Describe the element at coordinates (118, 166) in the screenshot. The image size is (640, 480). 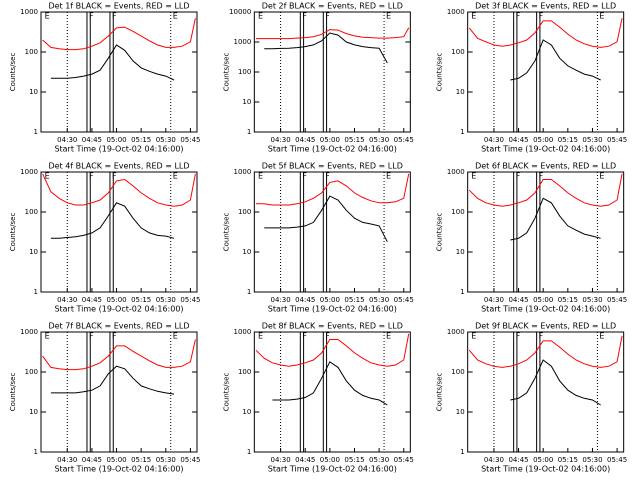
I see `chart-title: Det 4f BLACK = Events, RED = LLD` at that location.